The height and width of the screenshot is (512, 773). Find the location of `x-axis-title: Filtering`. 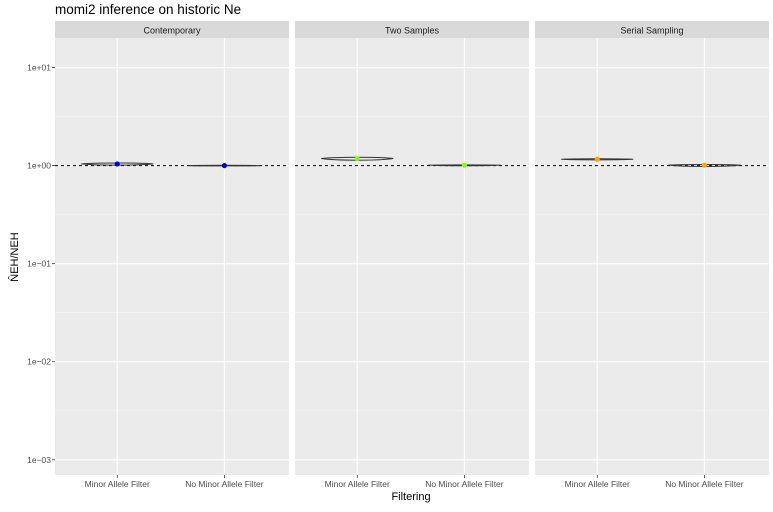

x-axis-title: Filtering is located at coordinates (410, 497).